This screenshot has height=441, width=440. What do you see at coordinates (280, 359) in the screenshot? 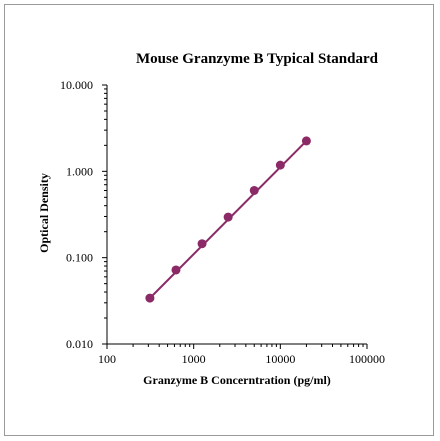
I see `x-tick-label: 10000` at bounding box center [280, 359].